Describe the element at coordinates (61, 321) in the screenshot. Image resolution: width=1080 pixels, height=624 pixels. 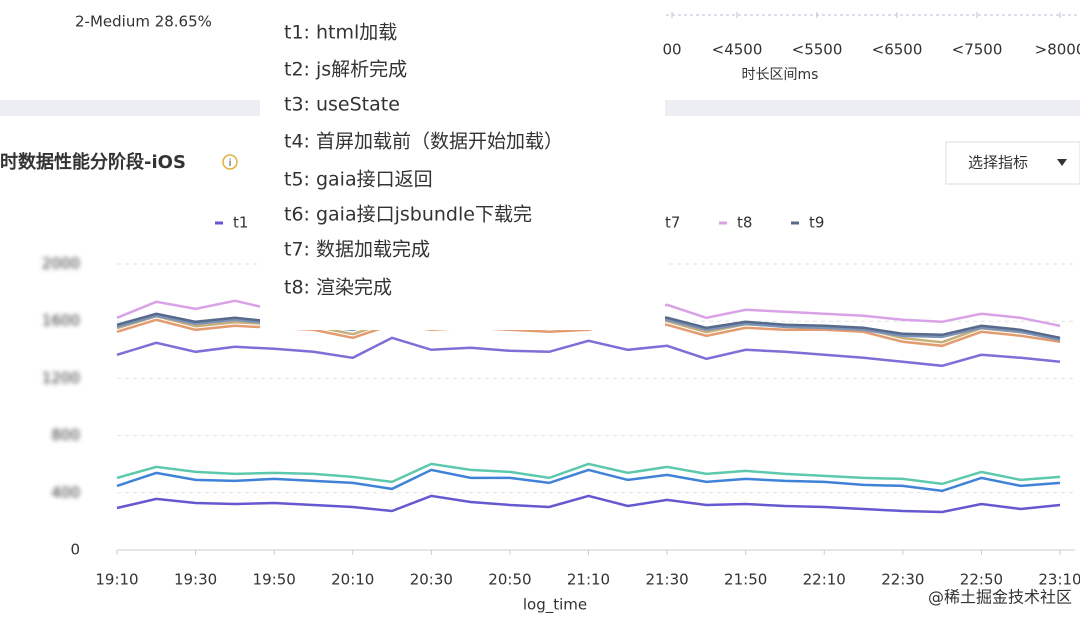
I see `y-tick-label: 1600` at that location.